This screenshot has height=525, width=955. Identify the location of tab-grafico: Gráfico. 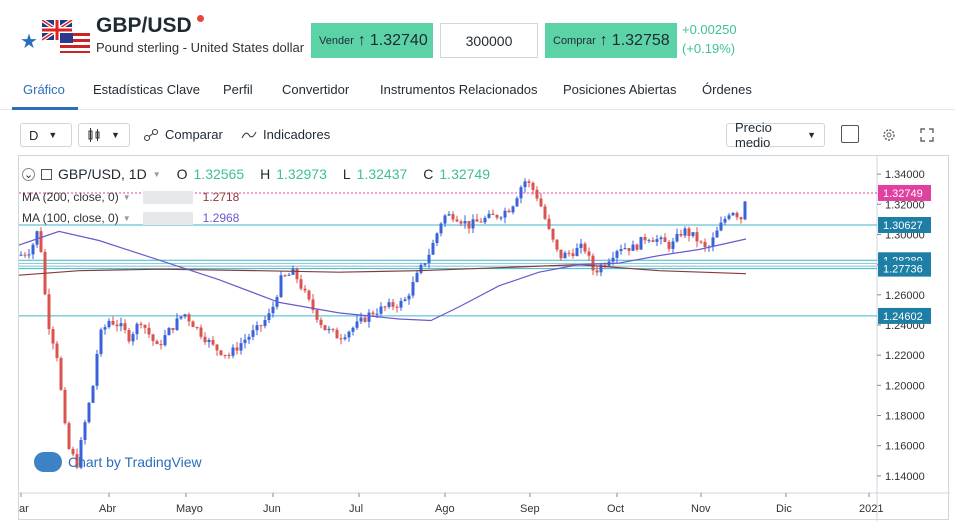
(44, 89).